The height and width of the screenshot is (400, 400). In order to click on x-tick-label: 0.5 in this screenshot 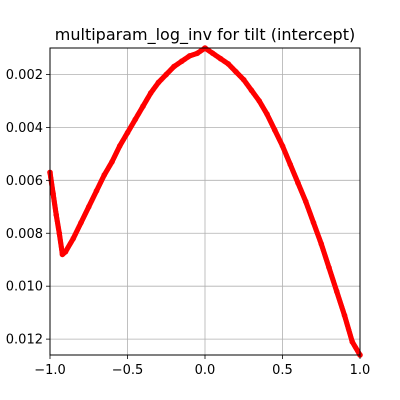, I will do `click(282, 370)`.